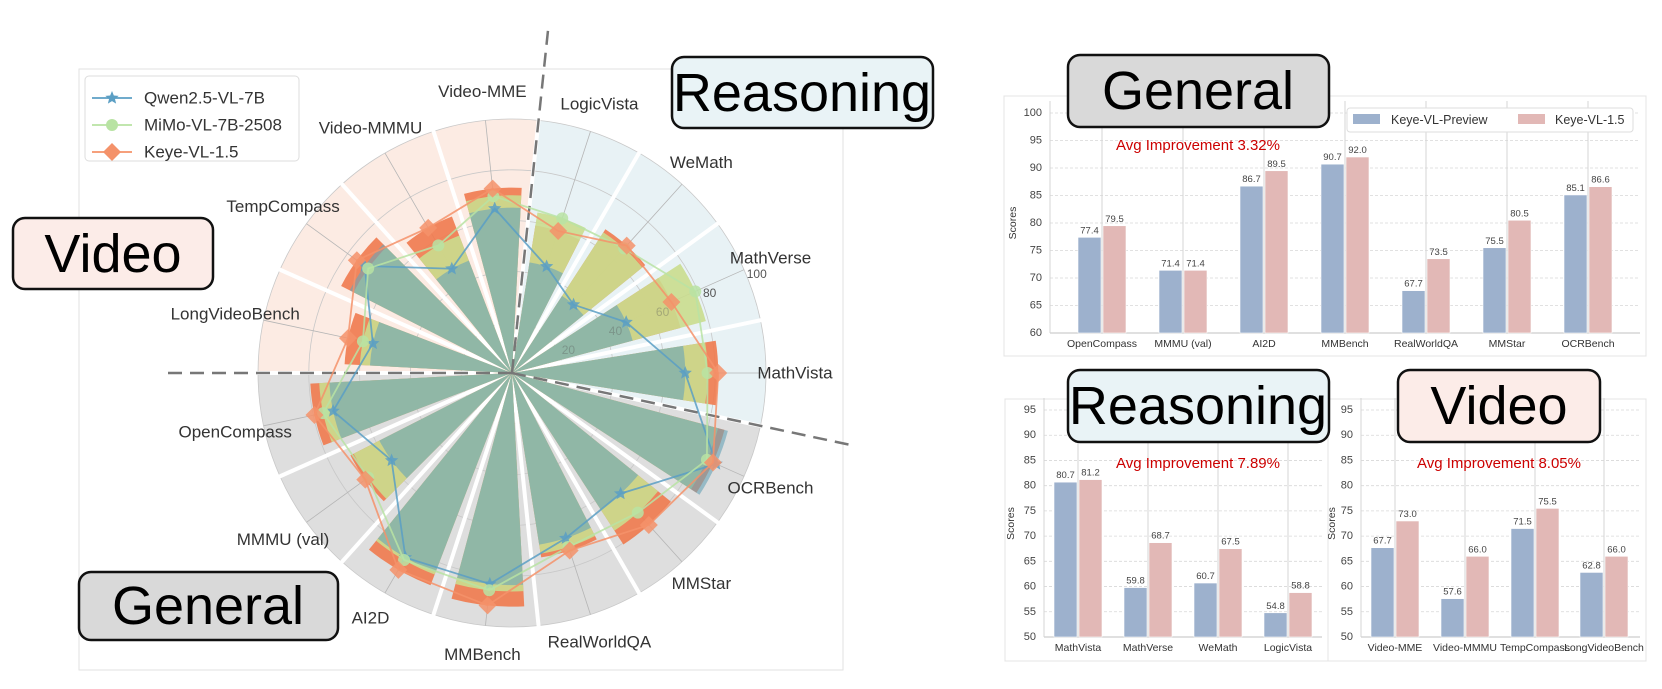  Describe the element at coordinates (282, 206) in the screenshot. I see `radar-axis-label: TempCompass` at that location.